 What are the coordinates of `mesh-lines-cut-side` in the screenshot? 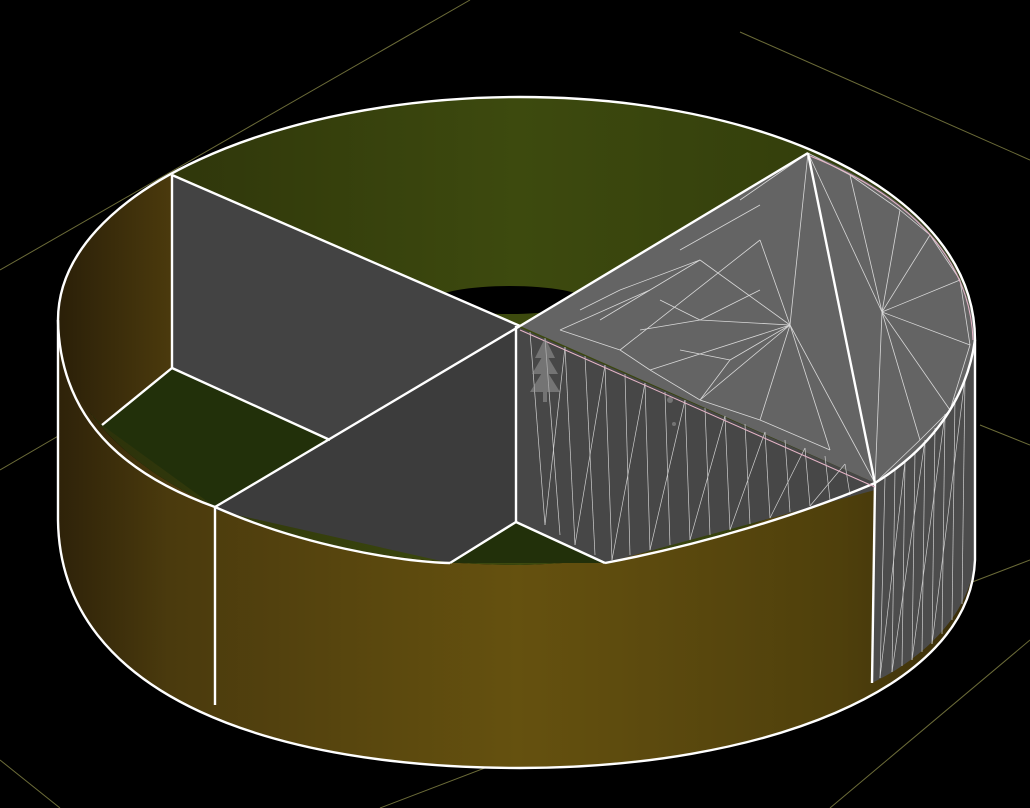 It's located at (690, 446).